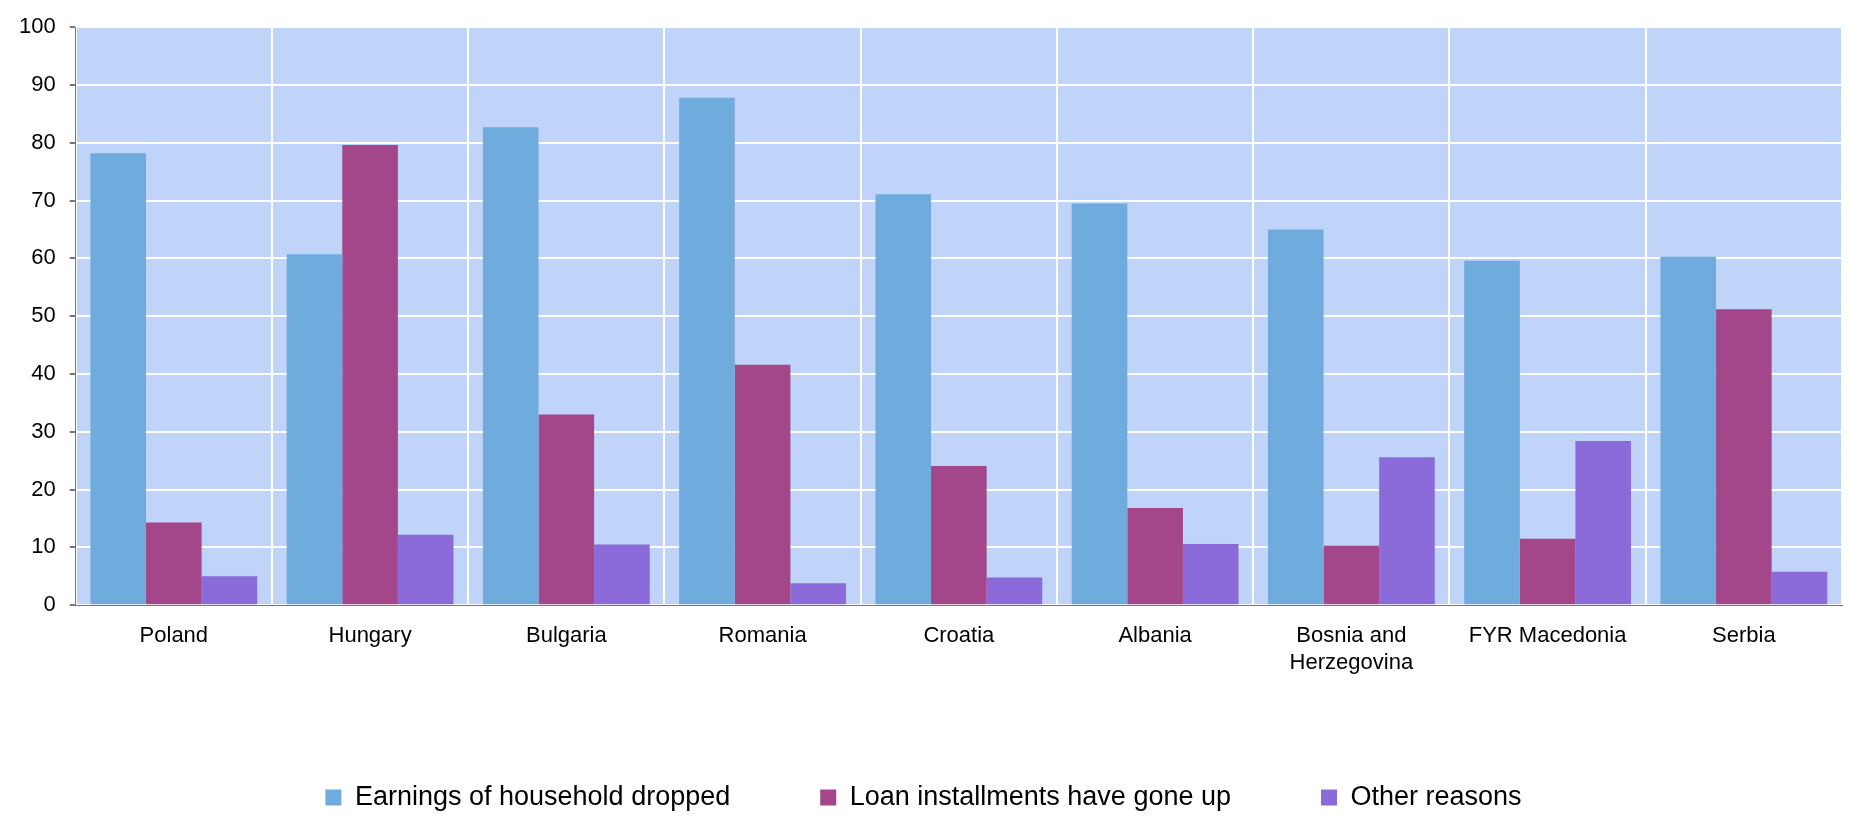 This screenshot has height=831, width=1852. What do you see at coordinates (1744, 635) in the screenshot?
I see `x-tick-label: Serbia` at bounding box center [1744, 635].